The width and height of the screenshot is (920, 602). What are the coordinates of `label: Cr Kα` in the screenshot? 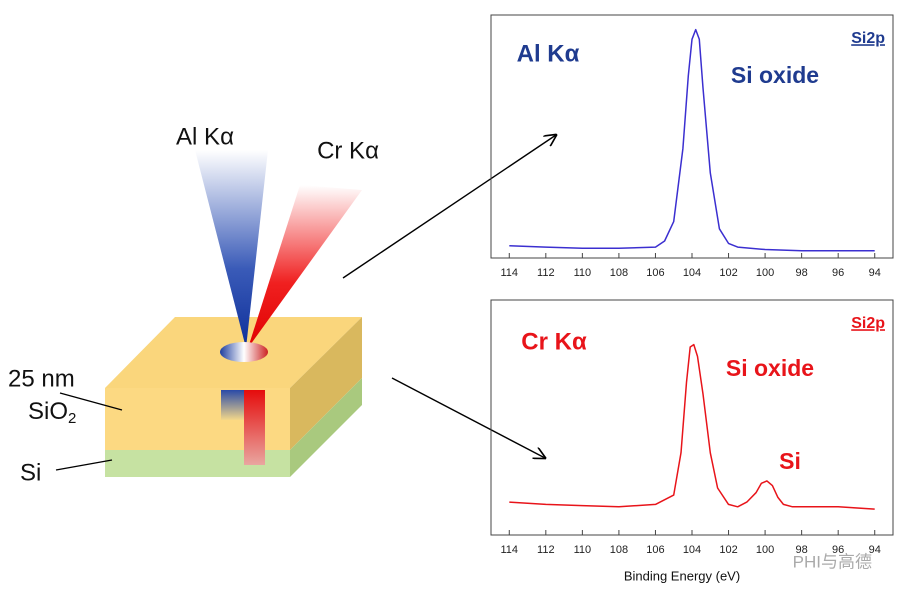 It's located at (348, 150).